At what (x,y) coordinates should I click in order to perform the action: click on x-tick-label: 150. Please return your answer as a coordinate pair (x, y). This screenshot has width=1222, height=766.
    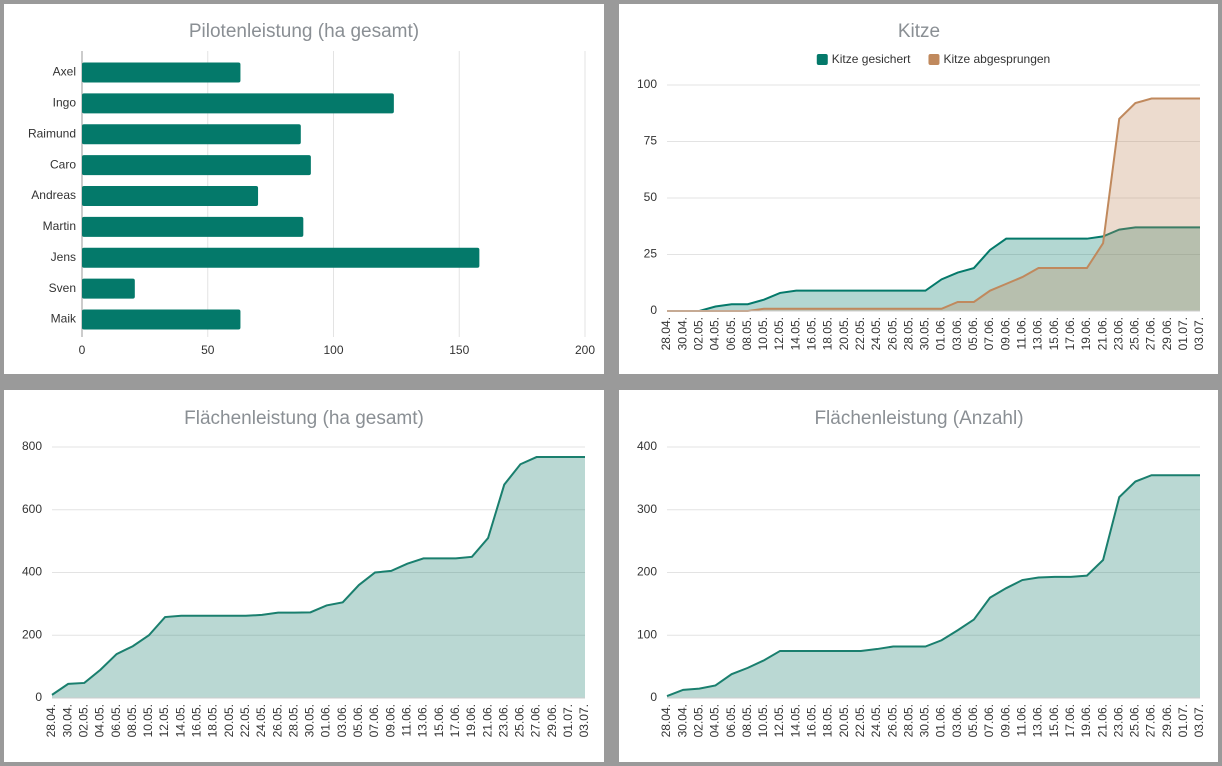
    Looking at the image, I should click on (459, 350).